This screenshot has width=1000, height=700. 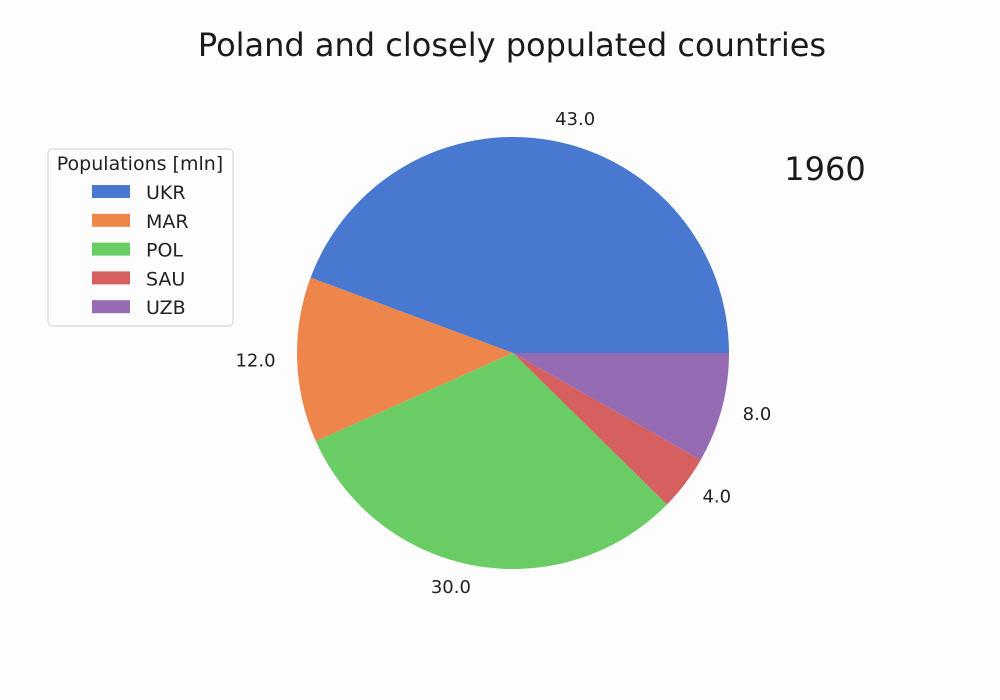 What do you see at coordinates (164, 251) in the screenshot?
I see `legend-label-pol: POL` at bounding box center [164, 251].